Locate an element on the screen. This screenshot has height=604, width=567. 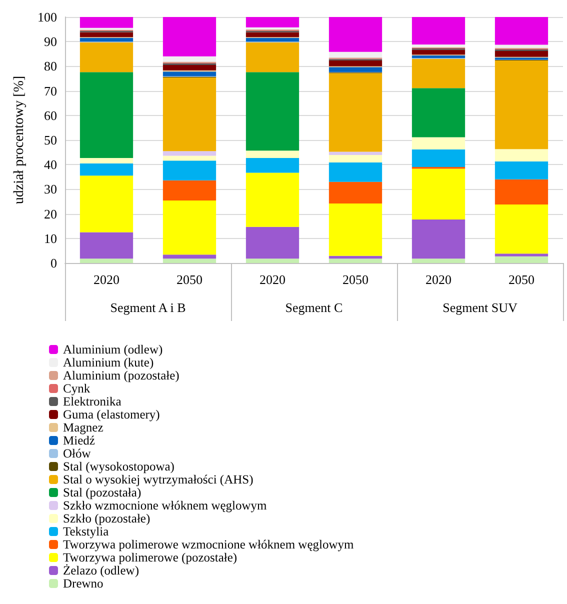
y-tick-label: 40 is located at coordinates (50, 164).